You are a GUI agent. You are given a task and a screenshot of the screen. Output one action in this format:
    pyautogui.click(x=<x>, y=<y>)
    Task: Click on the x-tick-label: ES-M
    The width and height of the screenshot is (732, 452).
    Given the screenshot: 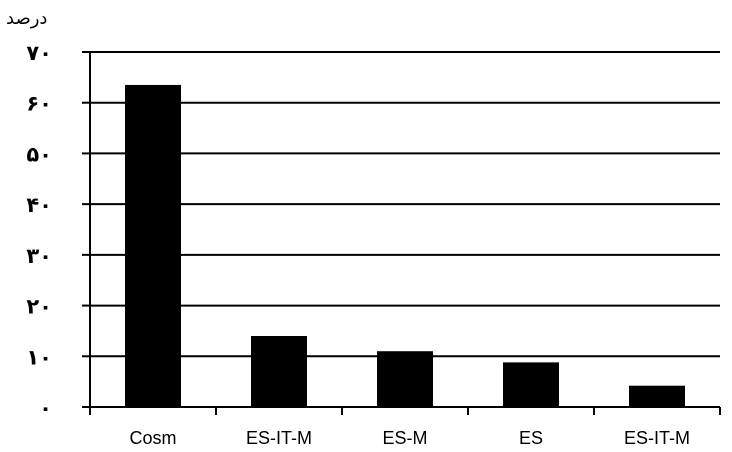 What is the action you would take?
    pyautogui.click(x=405, y=438)
    